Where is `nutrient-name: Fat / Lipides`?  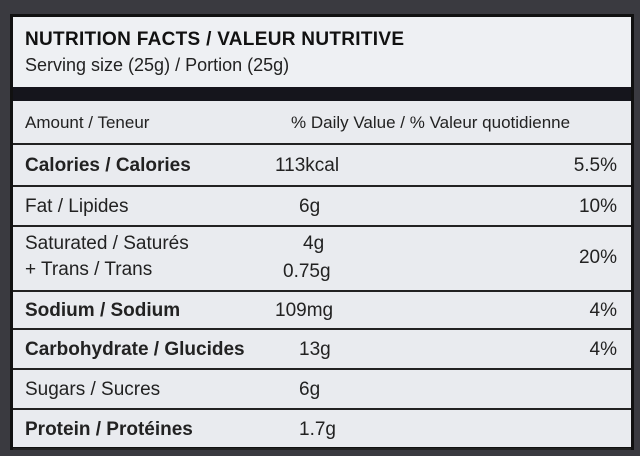
nutrient-name: Fat / Lipides is located at coordinates (77, 206).